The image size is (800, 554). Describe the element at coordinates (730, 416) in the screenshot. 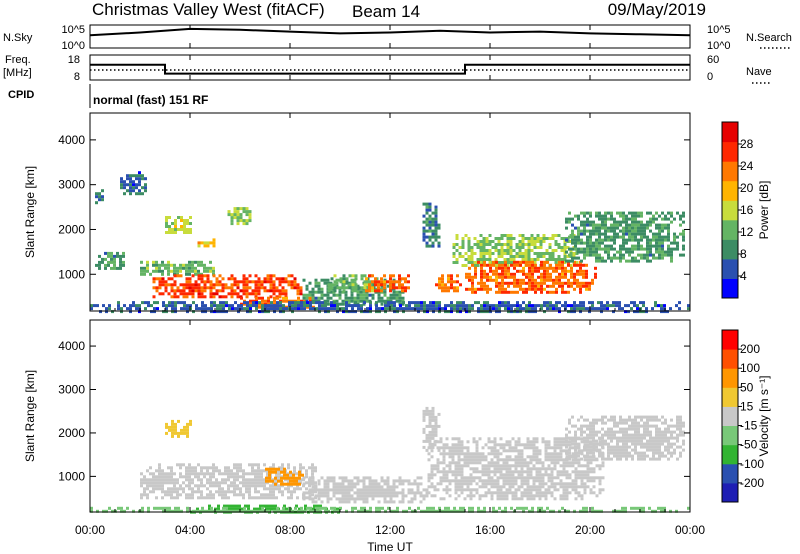

I see `velocity-colorbar-frame` at that location.